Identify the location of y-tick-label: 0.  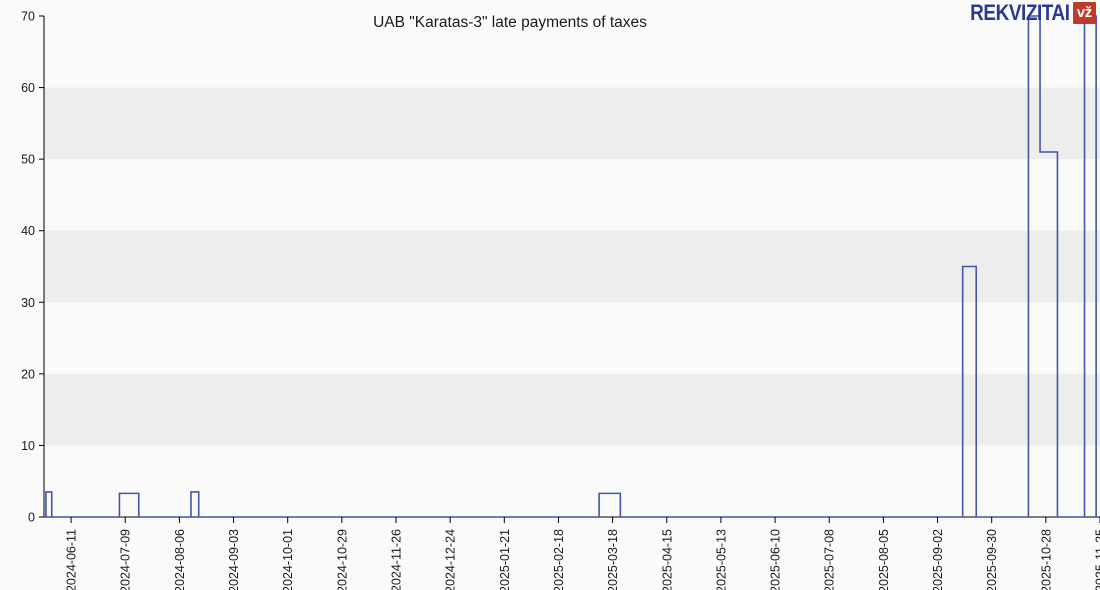
(31, 518).